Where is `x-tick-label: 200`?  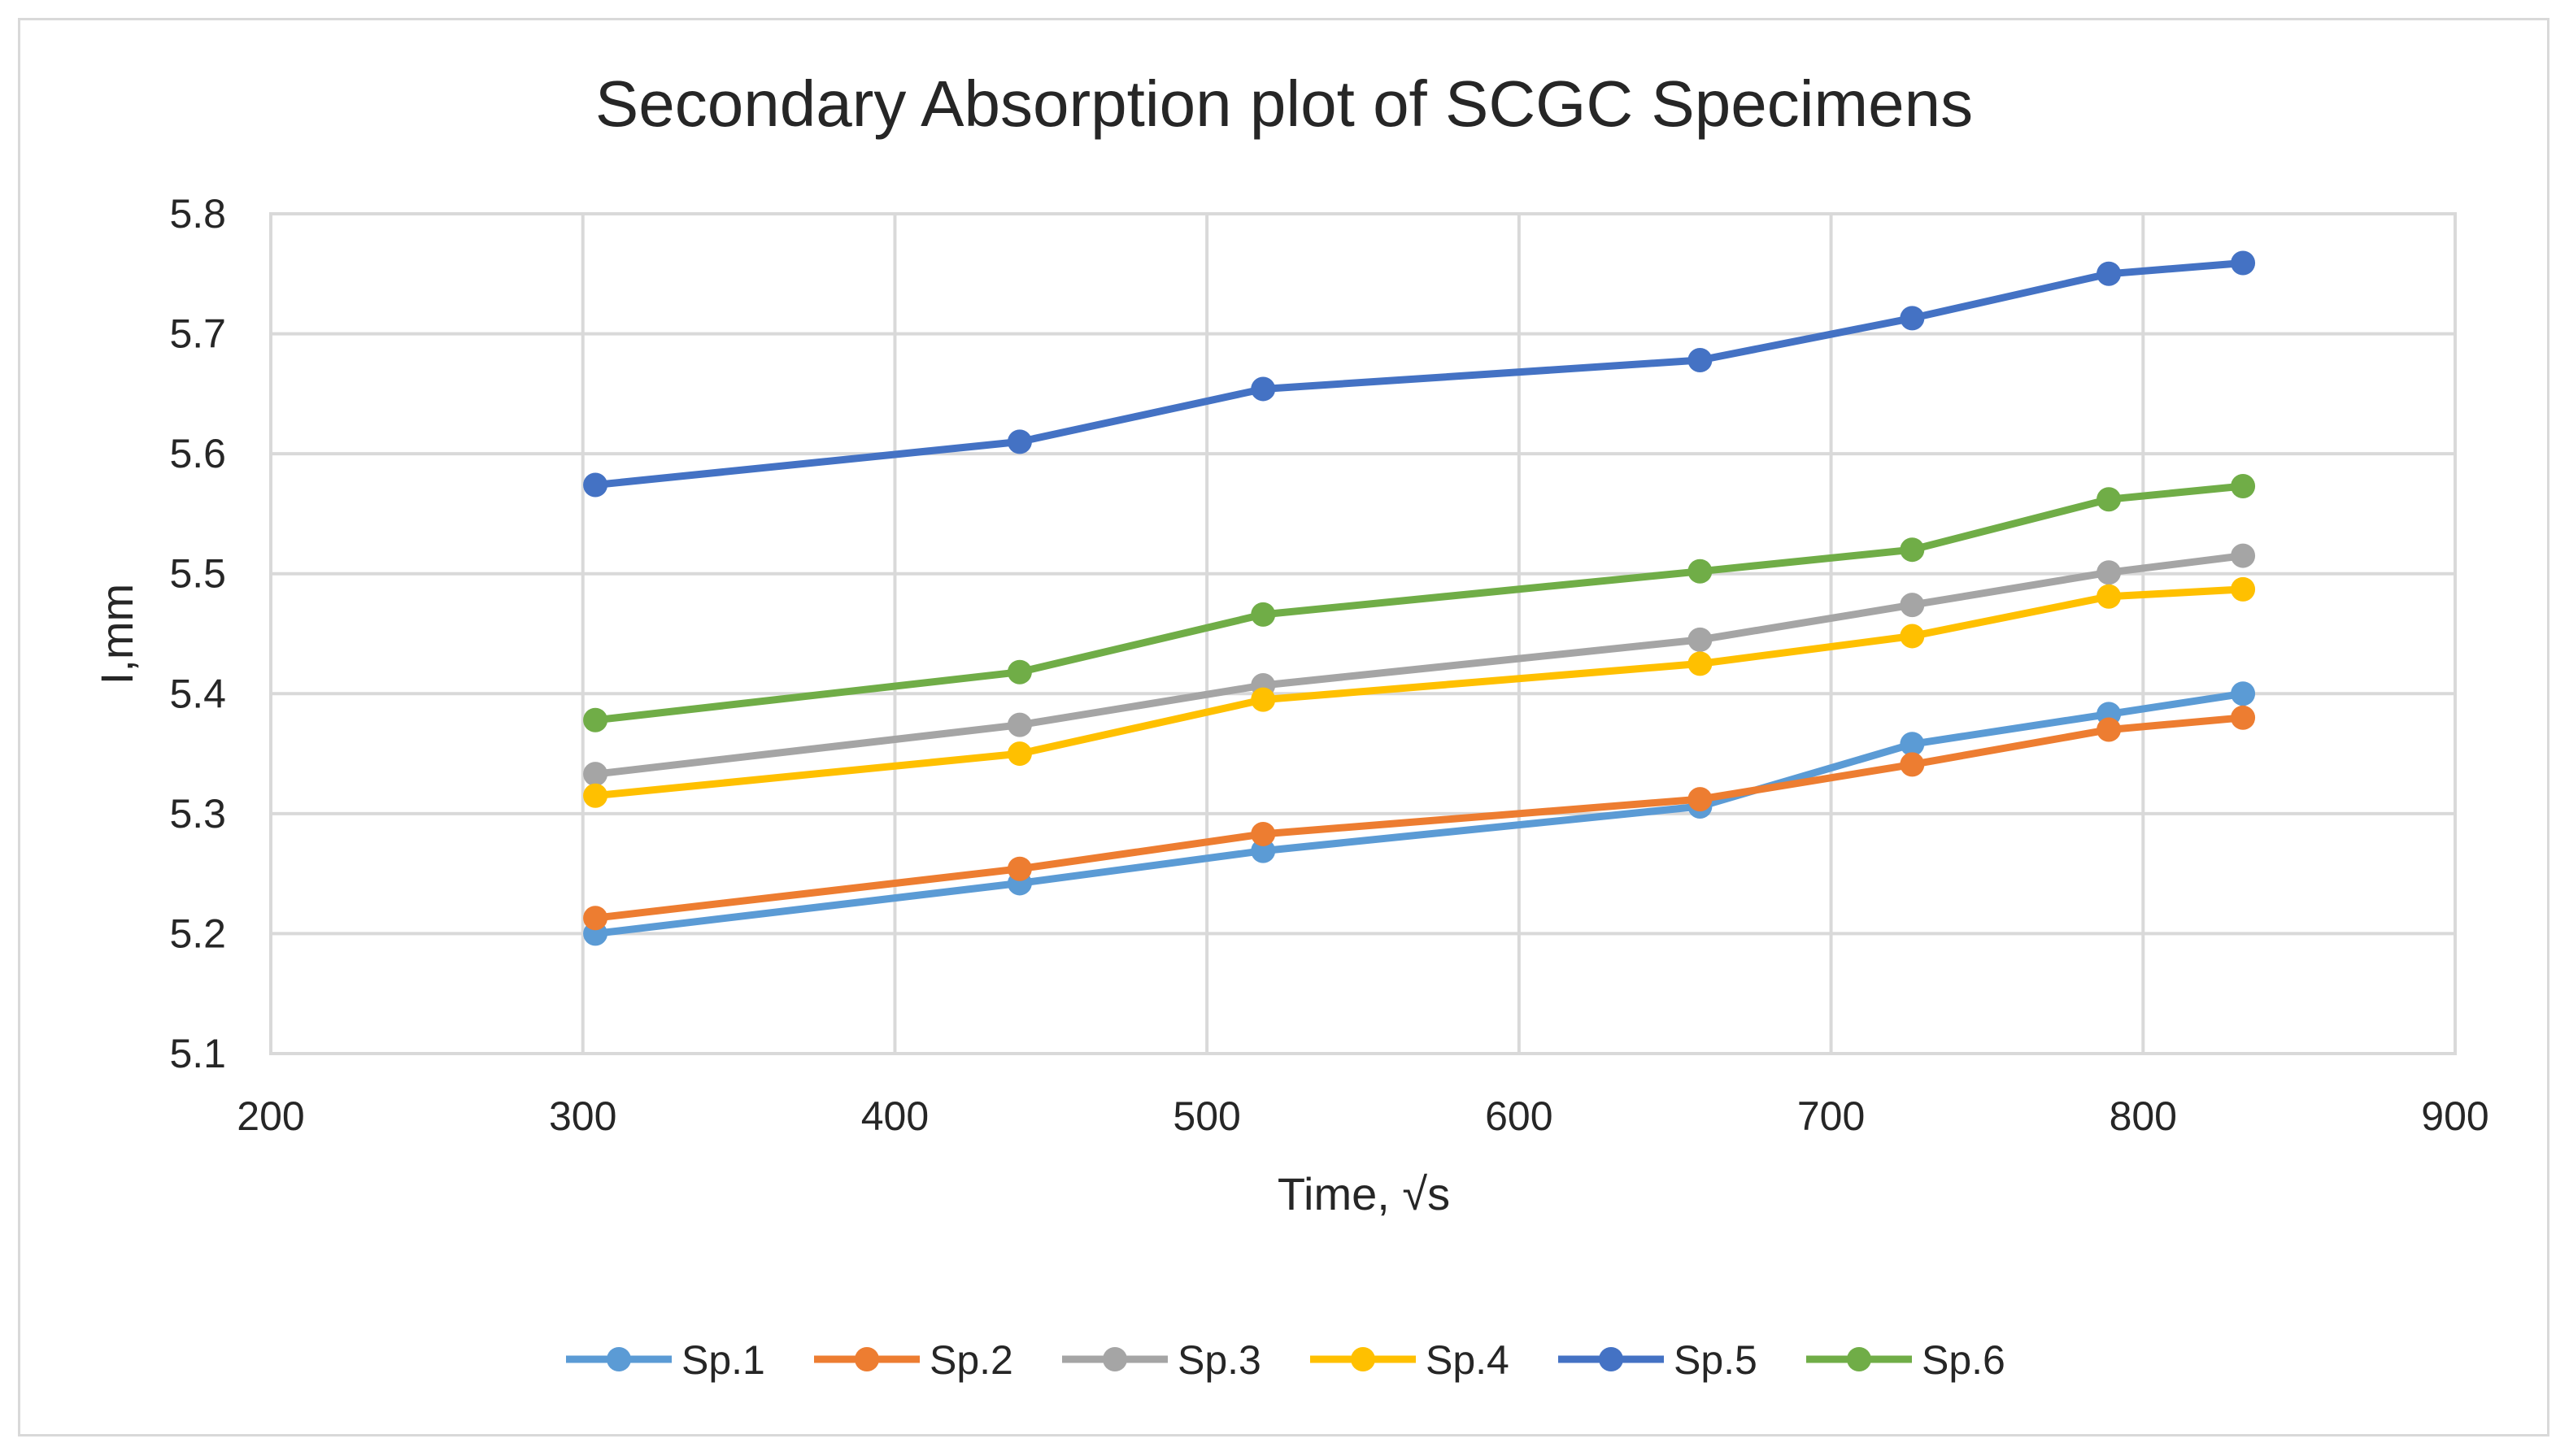
x-tick-label: 200 is located at coordinates (271, 1116).